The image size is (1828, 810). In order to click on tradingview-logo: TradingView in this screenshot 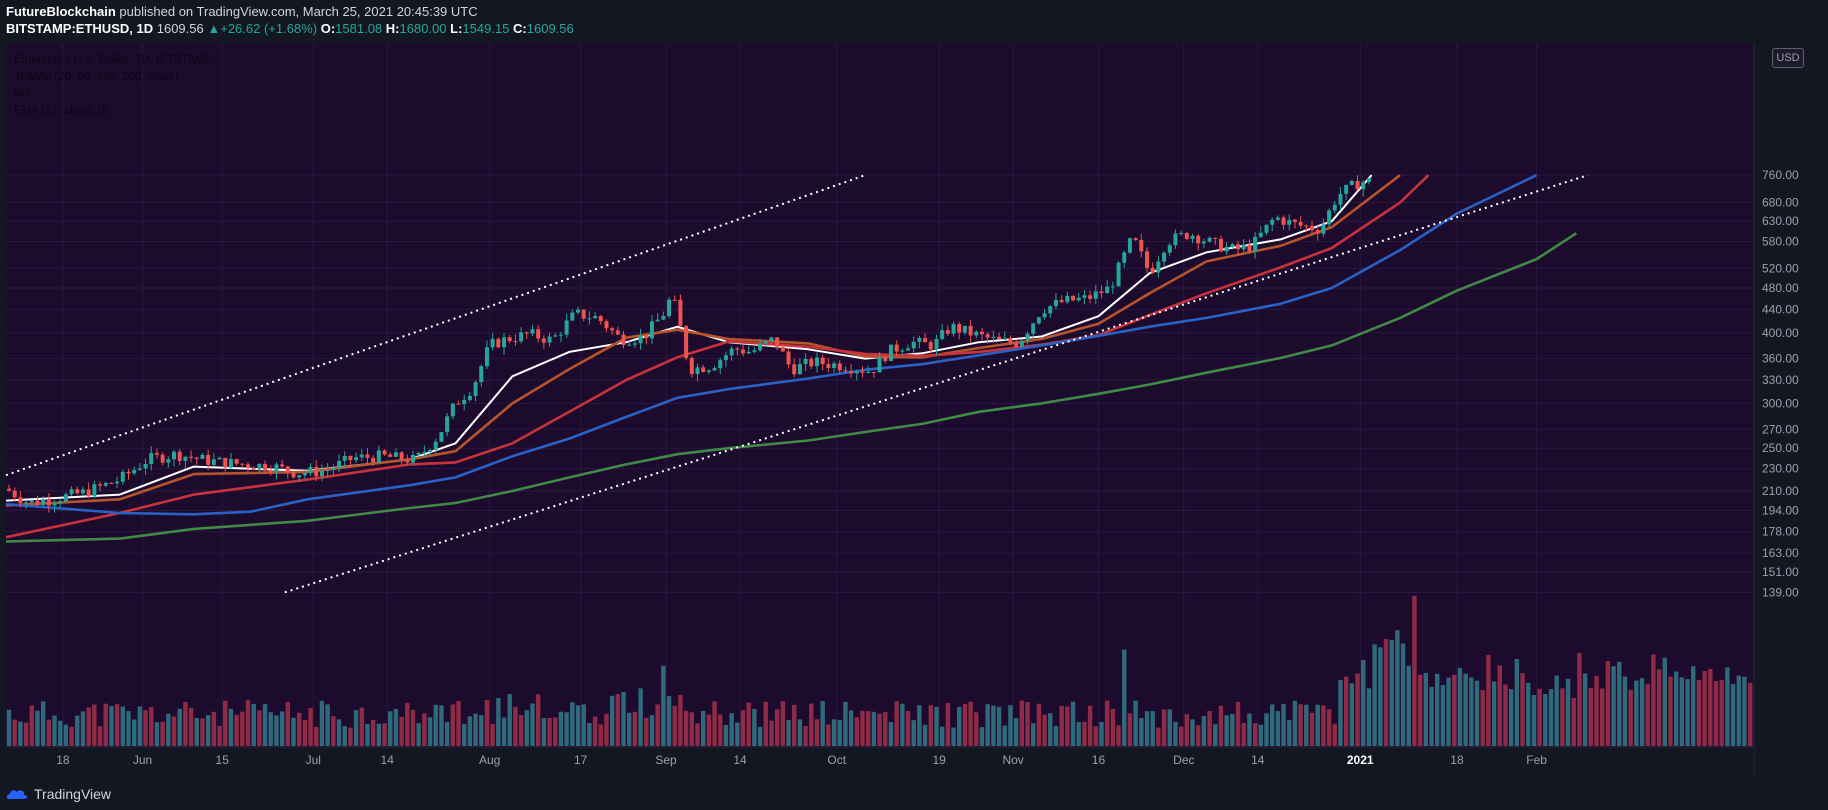, I will do `click(58, 794)`.